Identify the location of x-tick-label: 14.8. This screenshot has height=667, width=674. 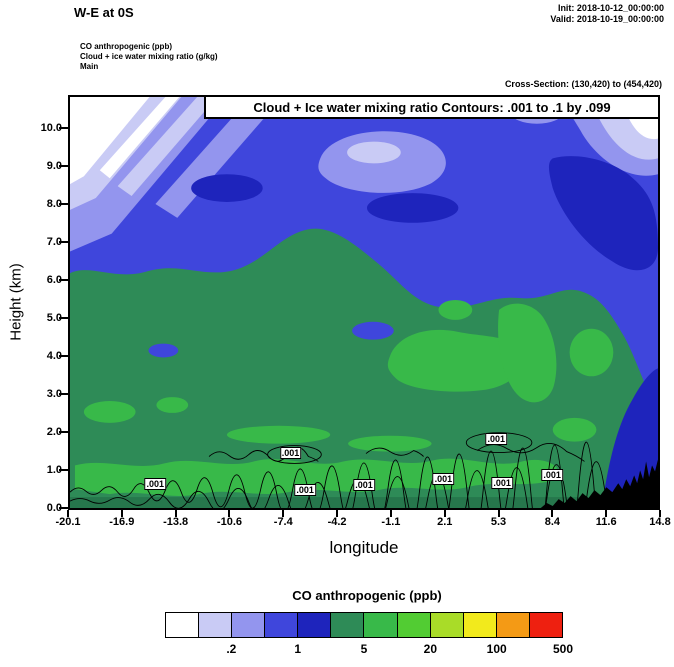
(660, 522).